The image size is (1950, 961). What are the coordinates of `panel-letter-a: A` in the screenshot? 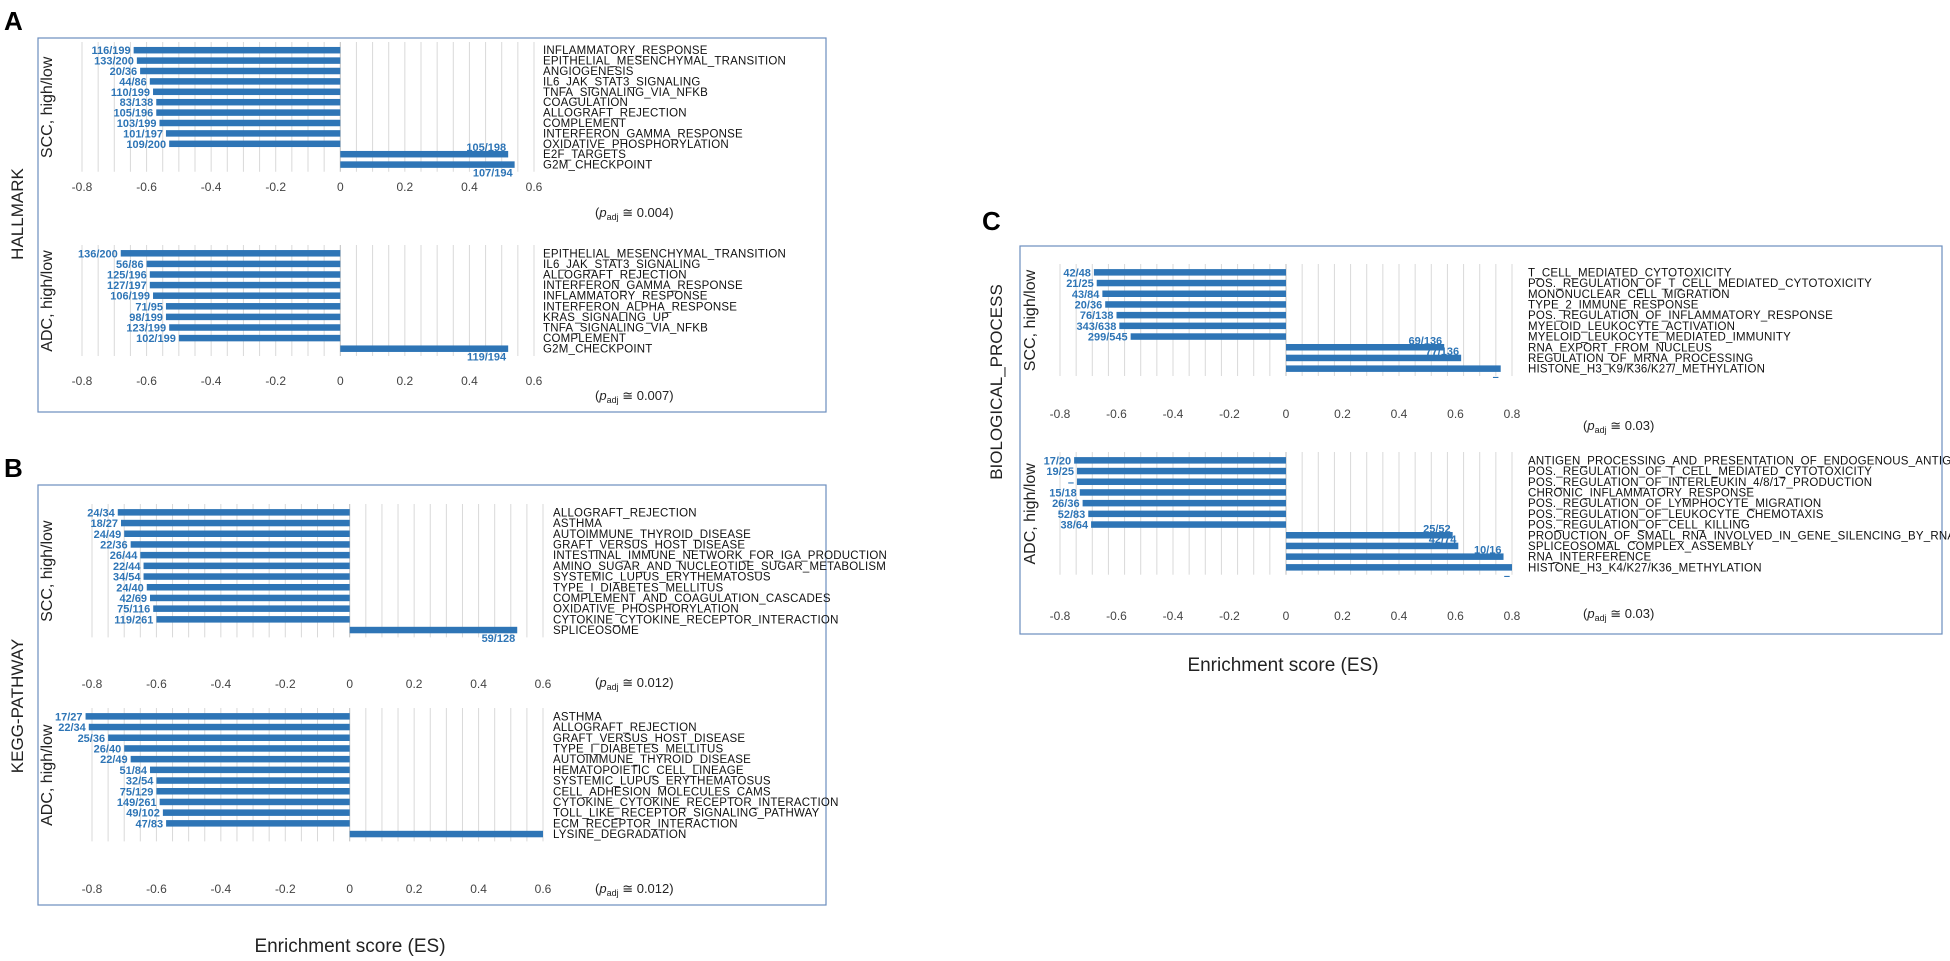 It's located at (13, 21).